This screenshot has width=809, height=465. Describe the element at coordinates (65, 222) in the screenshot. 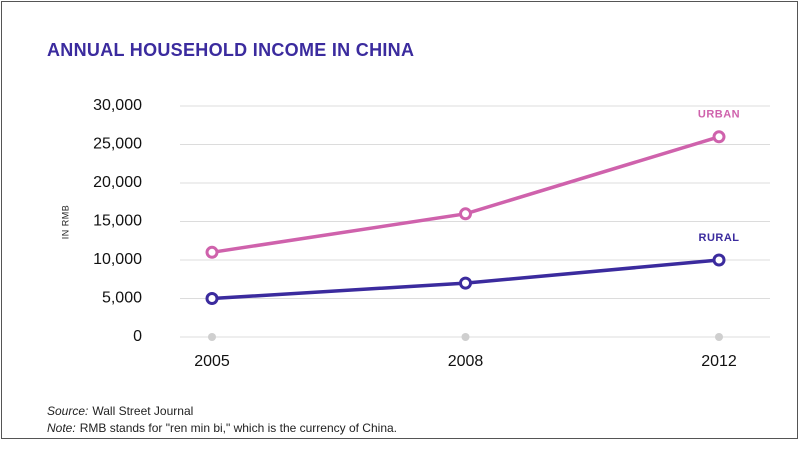

I see `y-axis-label: IN RMB` at that location.